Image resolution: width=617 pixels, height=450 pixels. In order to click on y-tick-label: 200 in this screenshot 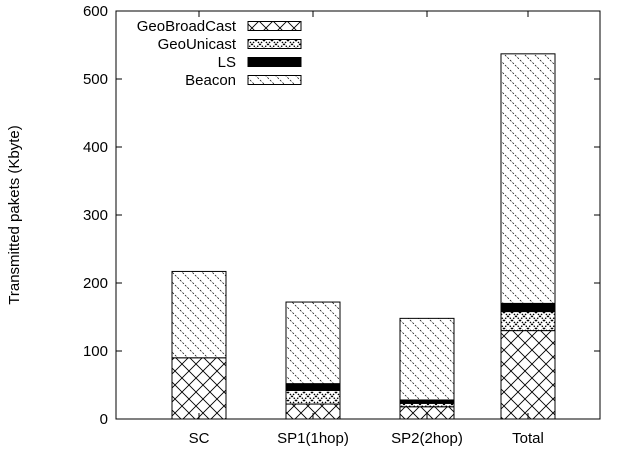, I will do `click(95, 283)`.